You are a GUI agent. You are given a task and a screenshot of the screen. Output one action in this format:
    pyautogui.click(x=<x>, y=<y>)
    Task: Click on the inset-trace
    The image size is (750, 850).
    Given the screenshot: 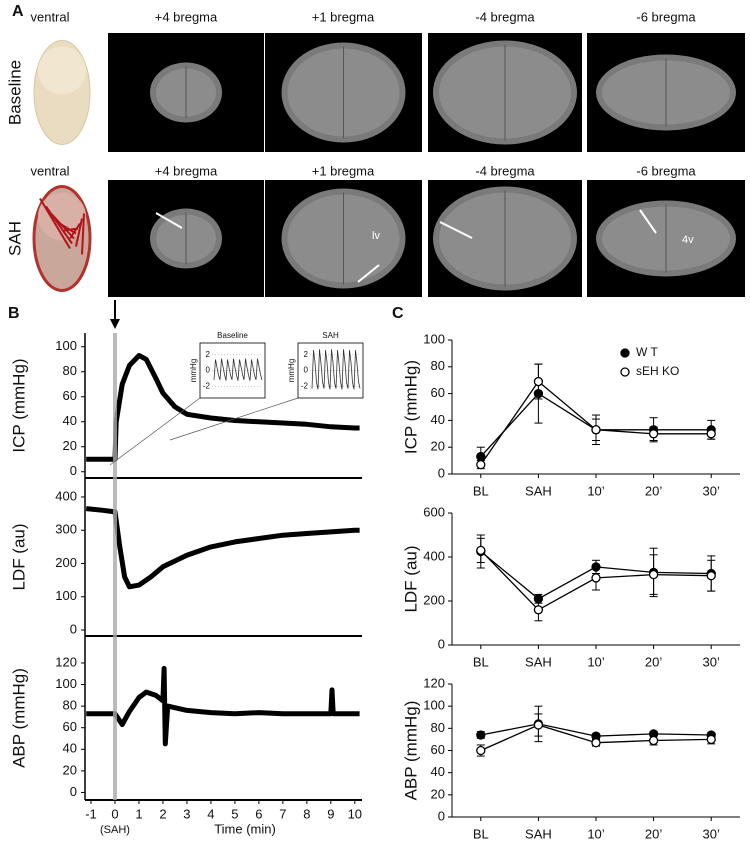 What is the action you would take?
    pyautogui.click(x=336, y=369)
    